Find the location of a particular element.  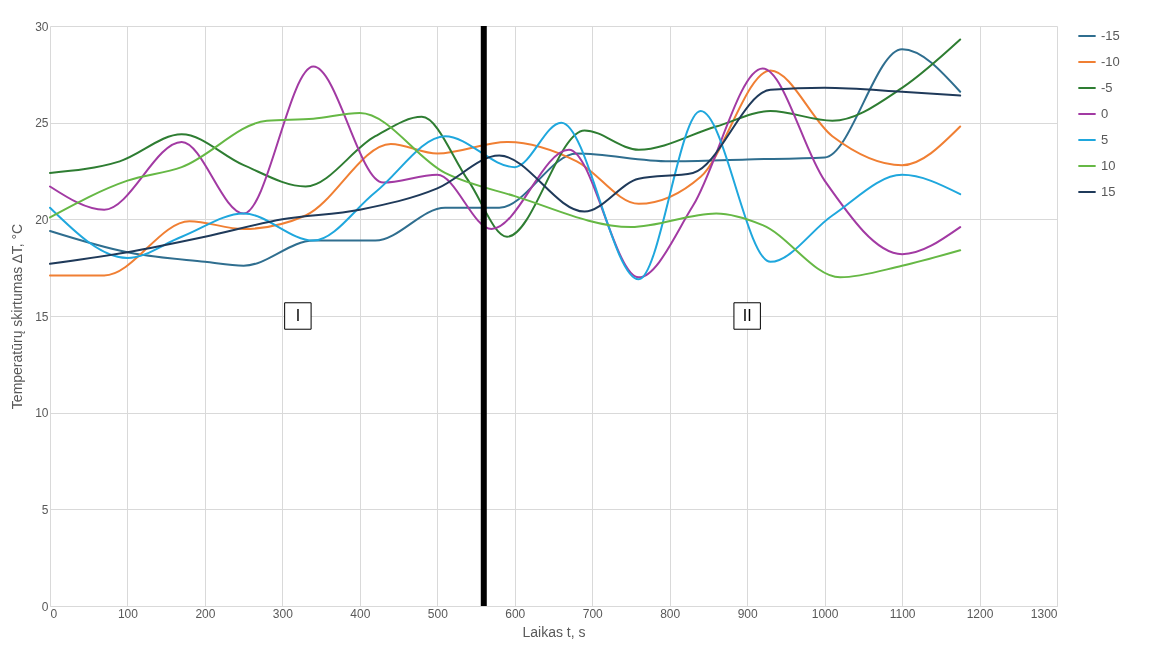

y-tick-label: 5 is located at coordinates (45, 509).